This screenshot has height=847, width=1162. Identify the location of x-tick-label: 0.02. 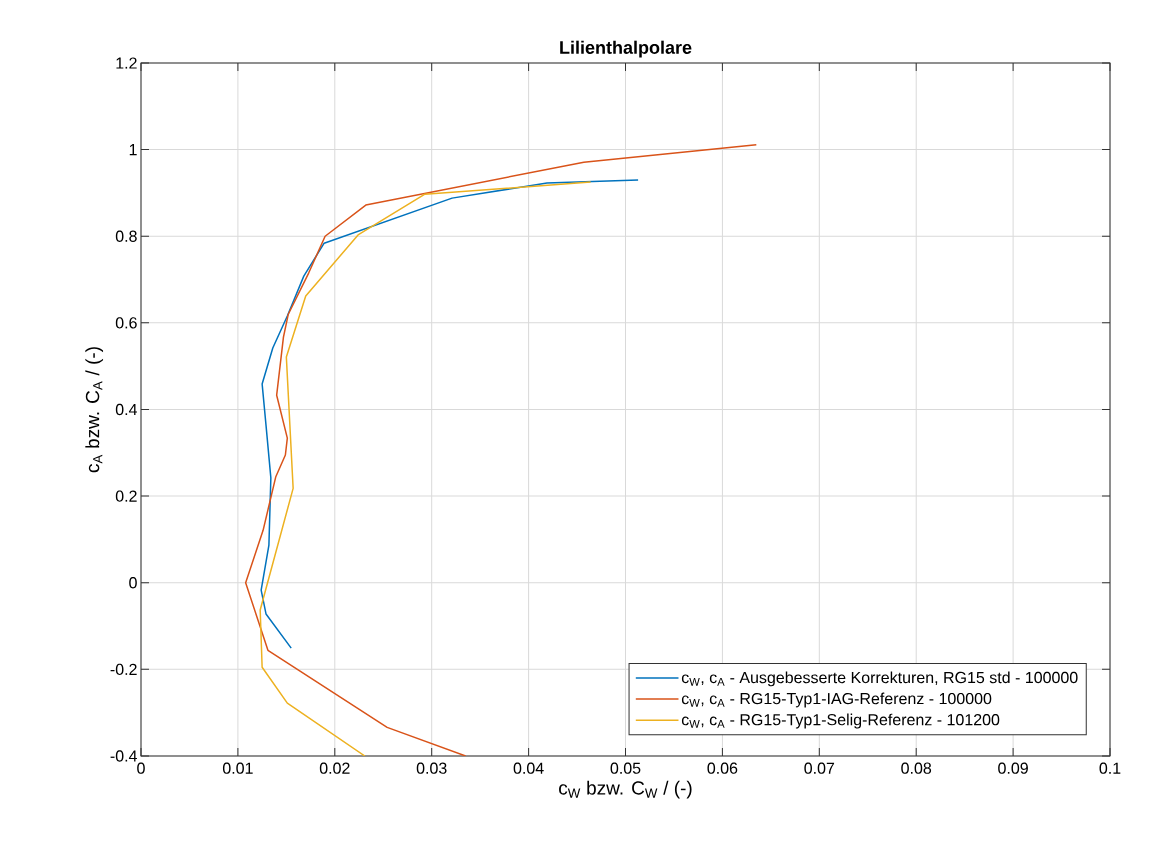
(334, 768).